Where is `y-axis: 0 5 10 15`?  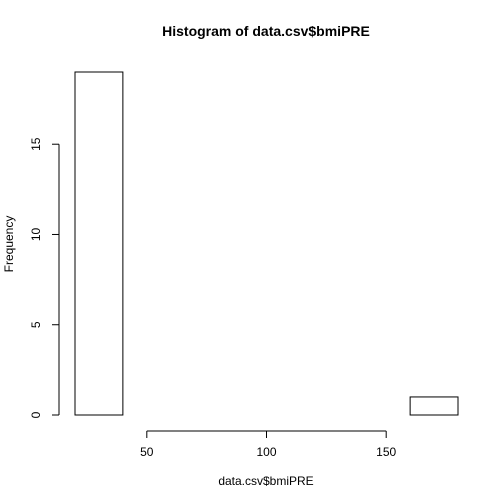 y-axis: 0 5 10 15 is located at coordinates (44, 277).